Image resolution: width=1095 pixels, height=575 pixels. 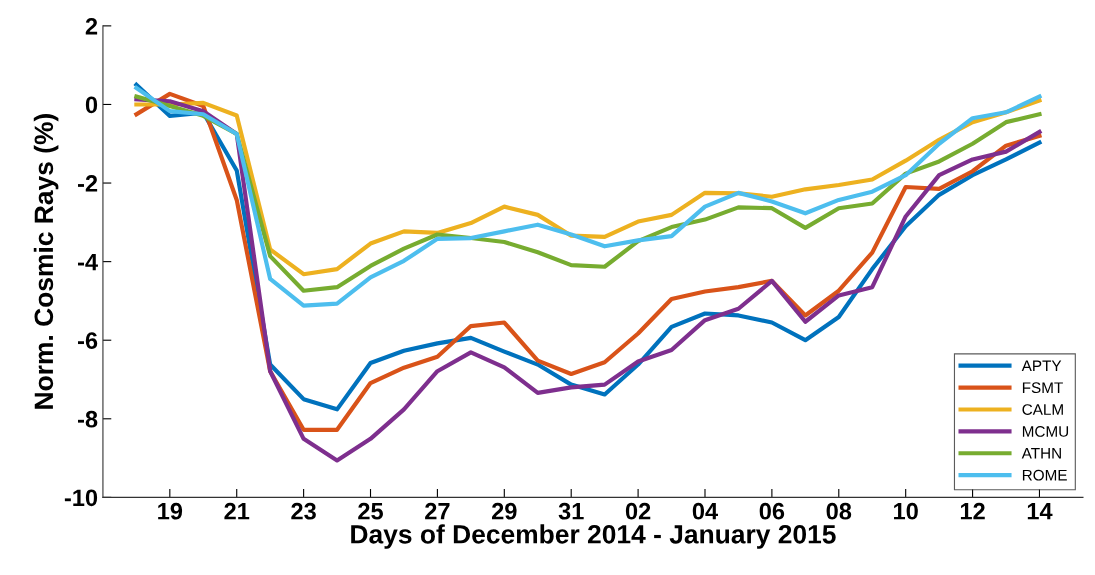 What do you see at coordinates (972, 511) in the screenshot?
I see `x-tick-label: 12` at bounding box center [972, 511].